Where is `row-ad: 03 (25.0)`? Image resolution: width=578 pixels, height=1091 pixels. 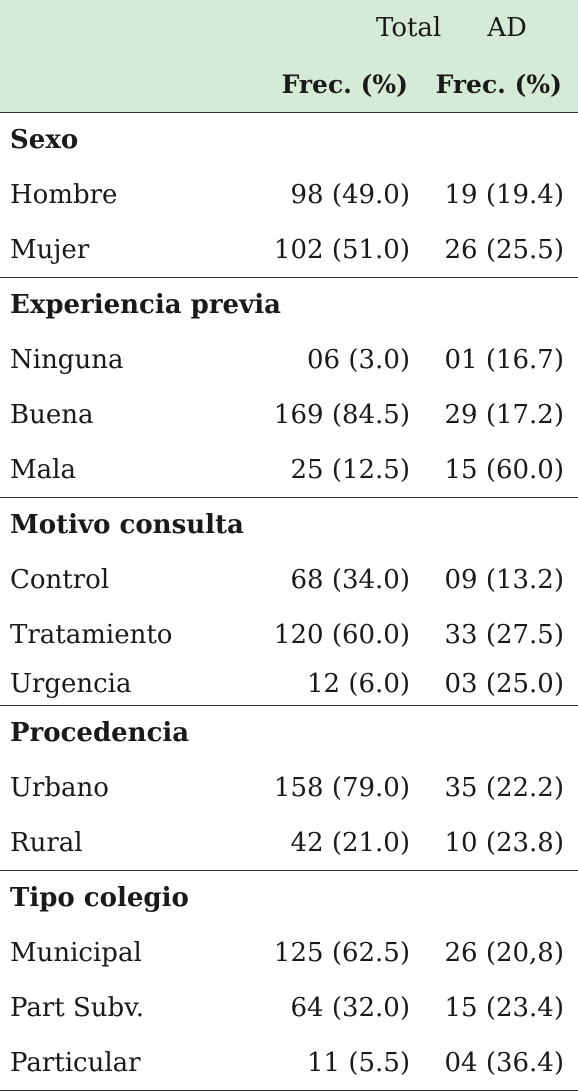 row-ad: 03 (25.0) is located at coordinates (504, 684).